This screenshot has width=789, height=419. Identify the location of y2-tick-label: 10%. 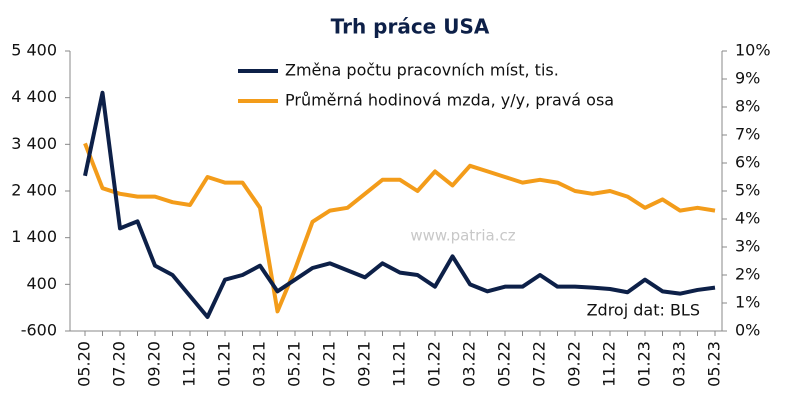
(753, 50).